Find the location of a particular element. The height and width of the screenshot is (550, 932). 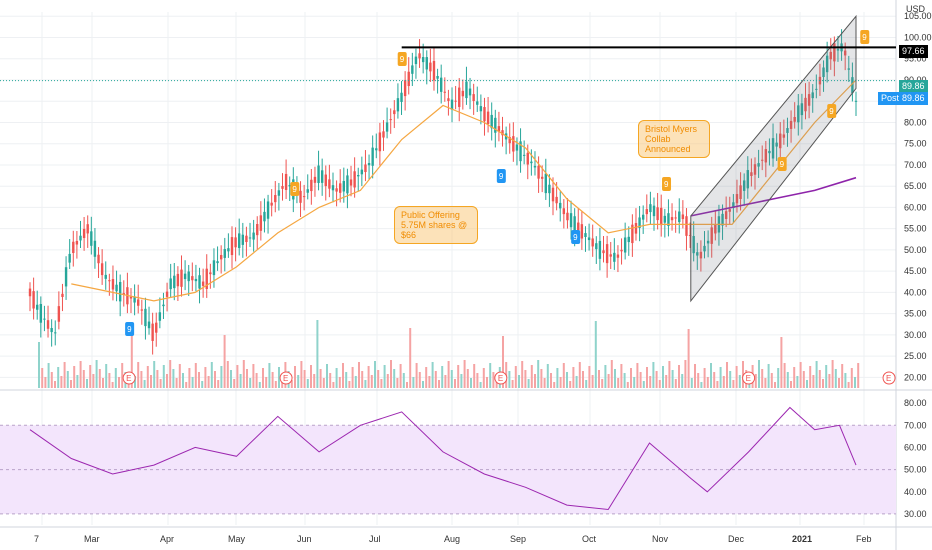

time-tick-label: Sep is located at coordinates (518, 539).